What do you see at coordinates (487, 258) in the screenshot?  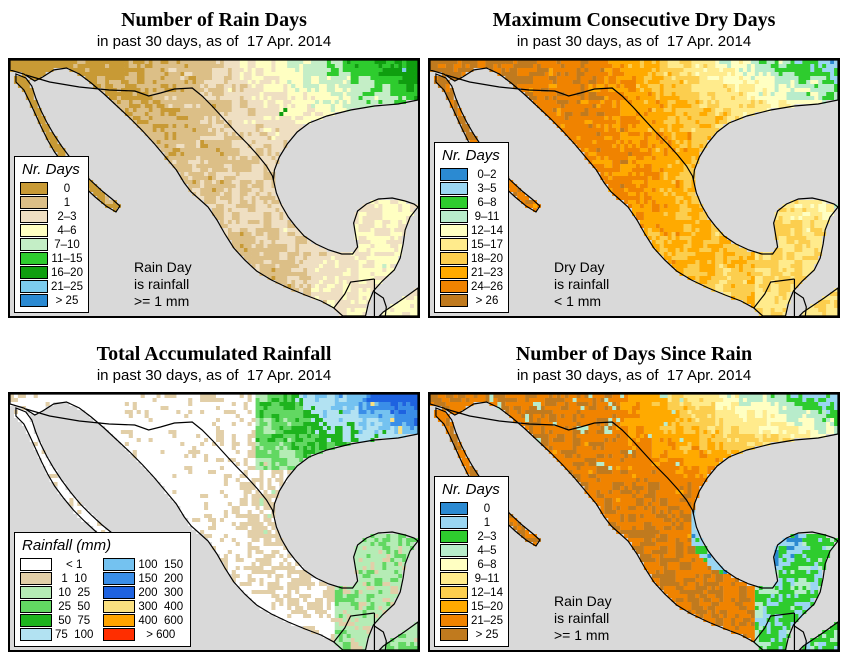 I see `legend-label: 18–20` at bounding box center [487, 258].